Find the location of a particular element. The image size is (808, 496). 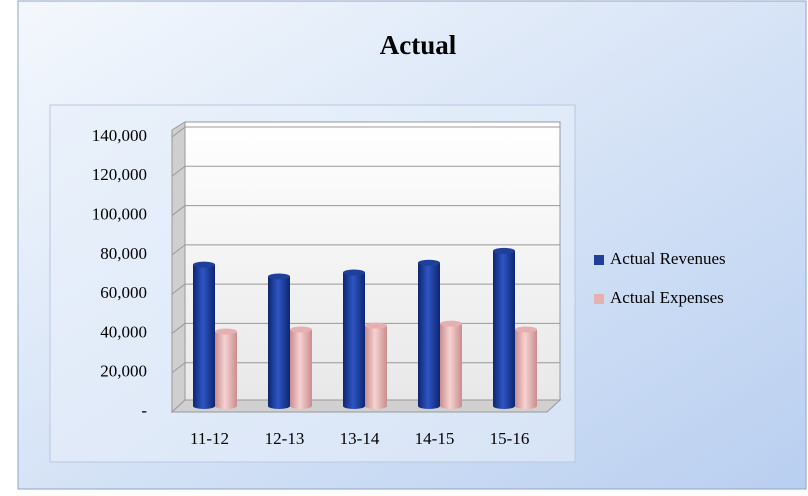

y-tick-label: 40,000 is located at coordinates (123, 331).